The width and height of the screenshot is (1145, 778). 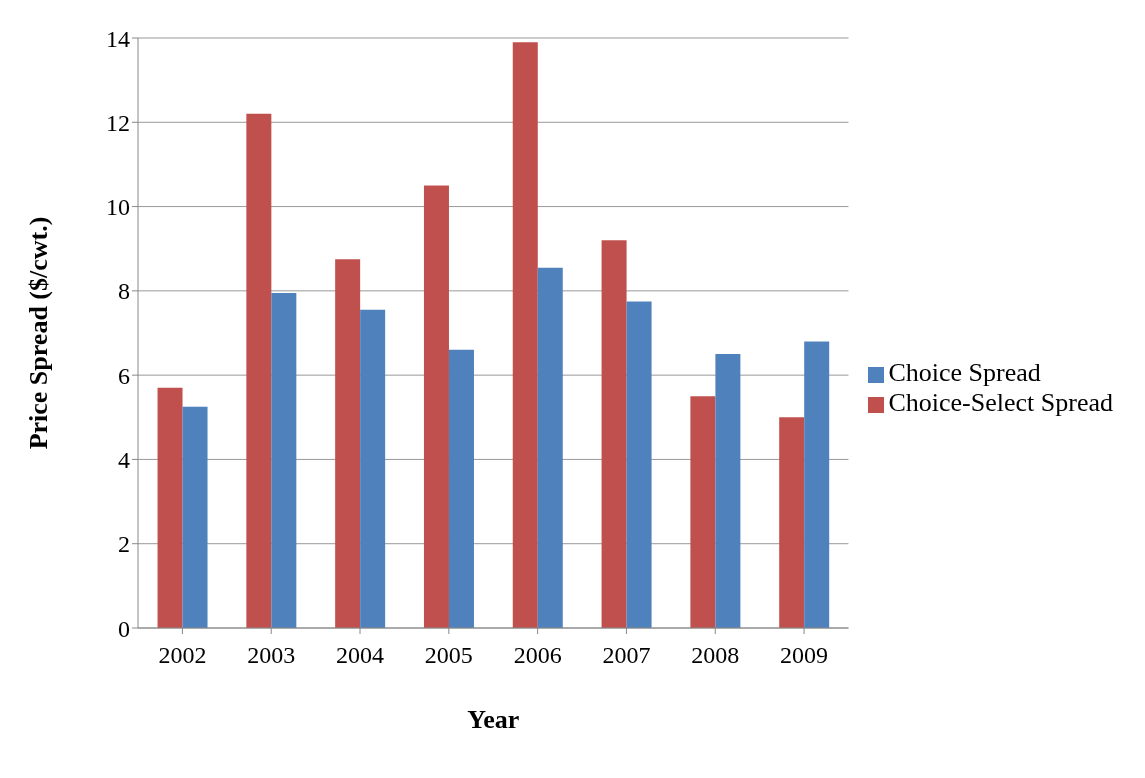 I want to click on y-tick-label: 14, so click(x=118, y=38).